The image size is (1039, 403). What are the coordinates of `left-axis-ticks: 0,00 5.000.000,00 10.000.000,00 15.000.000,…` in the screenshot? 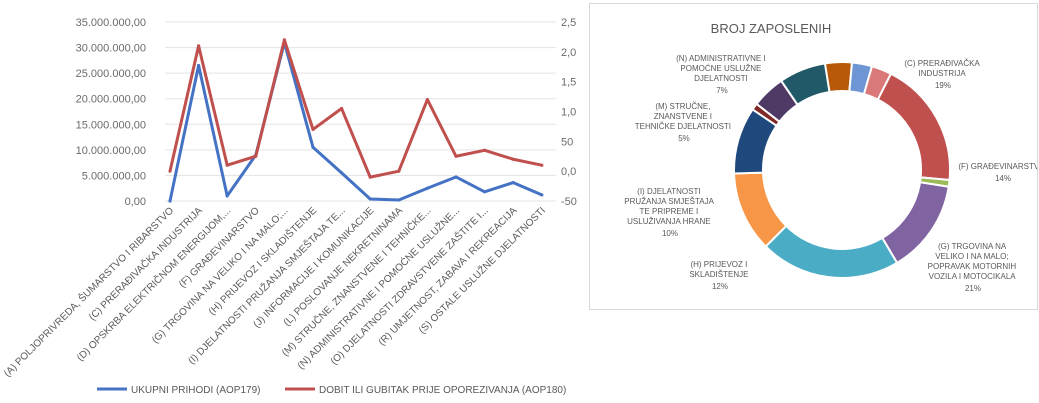 It's located at (111, 112).